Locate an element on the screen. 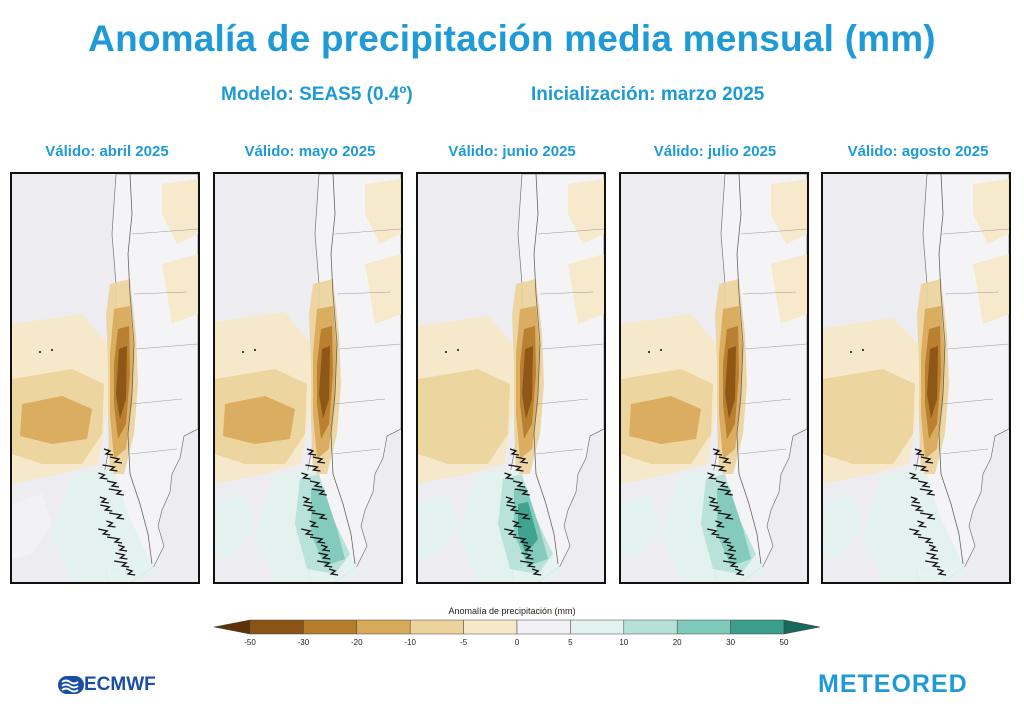 The height and width of the screenshot is (720, 1024). colorbar-tick-label: -10 is located at coordinates (410, 642).